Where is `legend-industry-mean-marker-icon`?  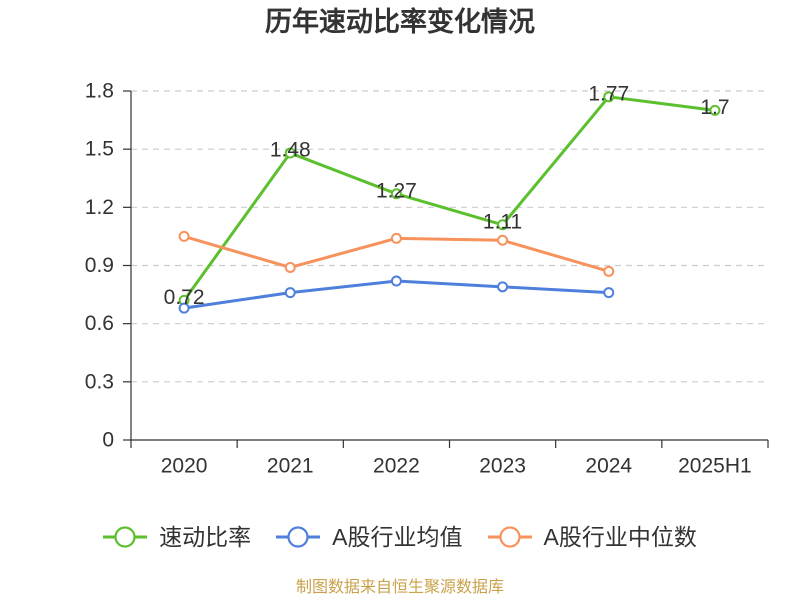
legend-industry-mean-marker-icon is located at coordinates (298, 537).